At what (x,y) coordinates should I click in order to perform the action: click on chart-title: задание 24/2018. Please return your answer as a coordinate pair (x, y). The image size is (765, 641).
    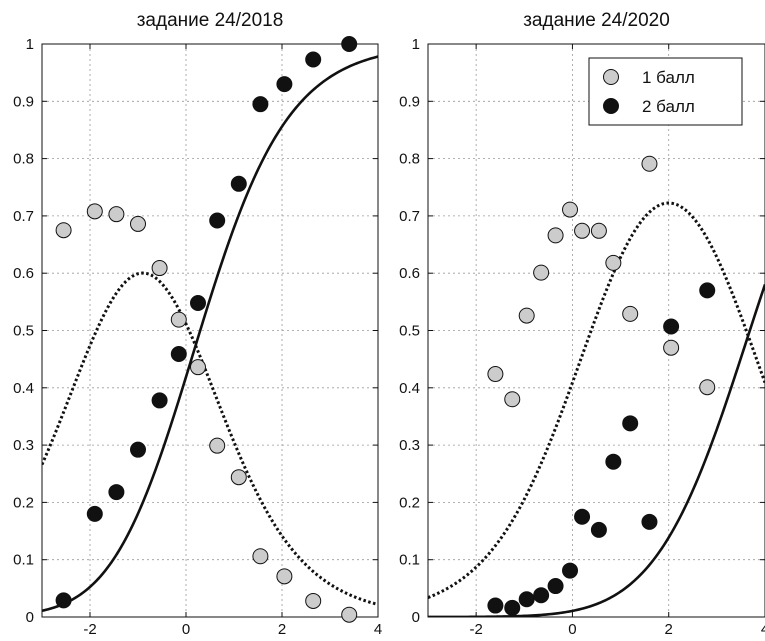
    Looking at the image, I should click on (210, 20).